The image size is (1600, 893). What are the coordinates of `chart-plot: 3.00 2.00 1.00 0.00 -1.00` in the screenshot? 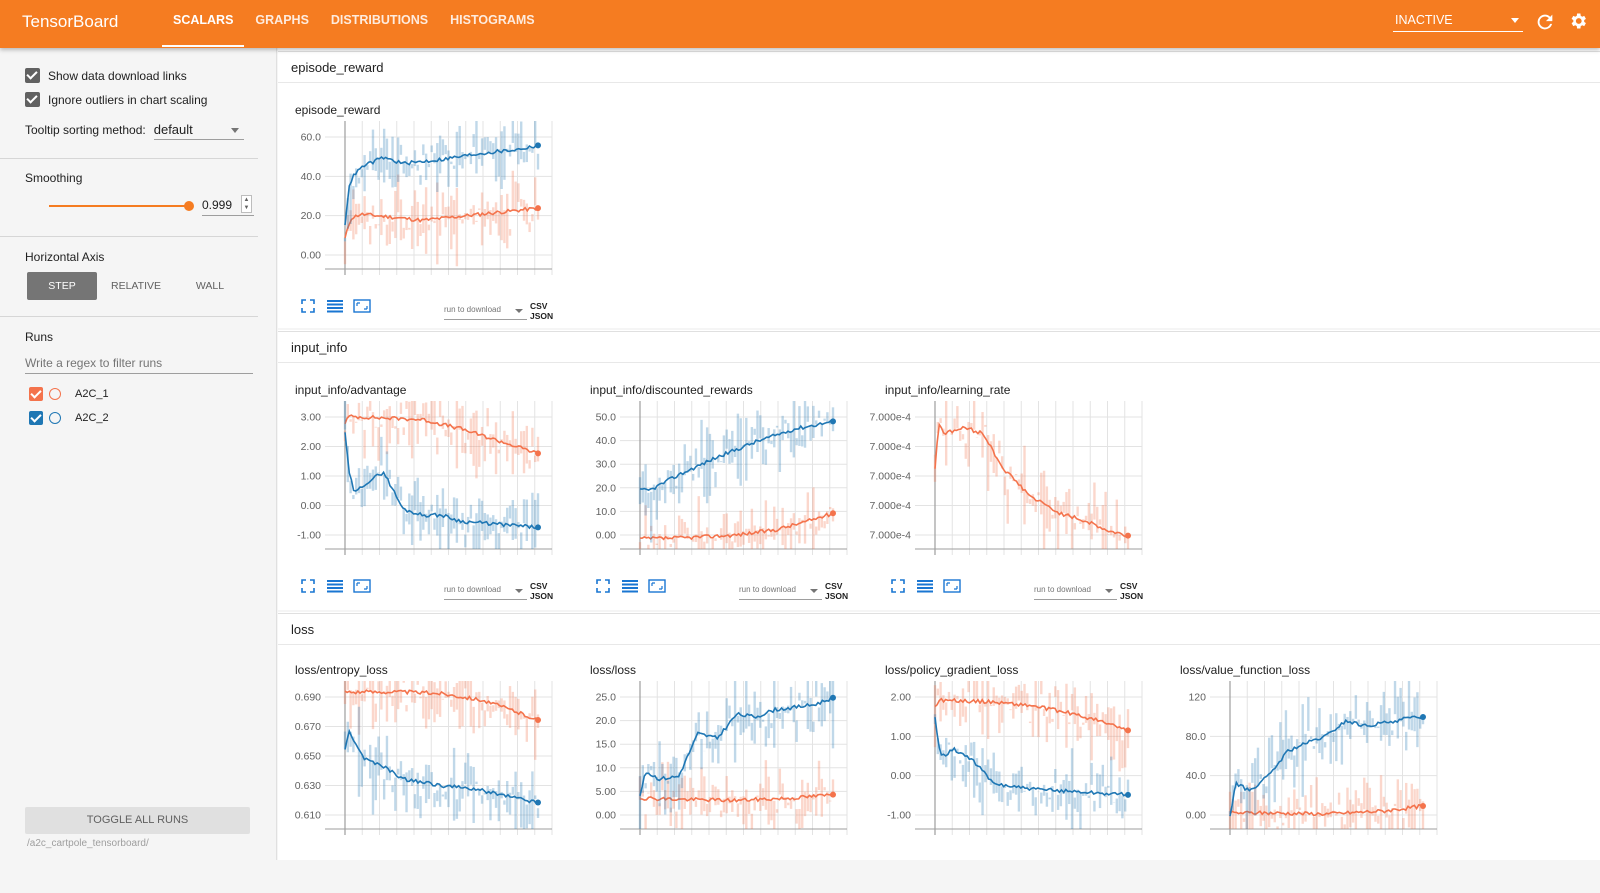 It's located at (418, 478).